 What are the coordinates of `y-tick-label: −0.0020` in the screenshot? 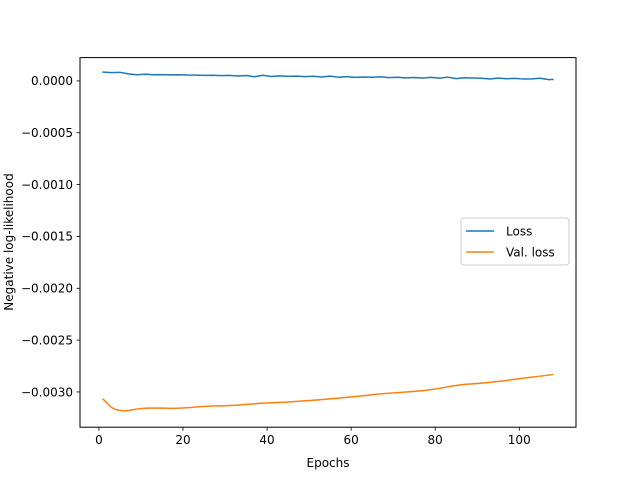 It's located at (47, 289).